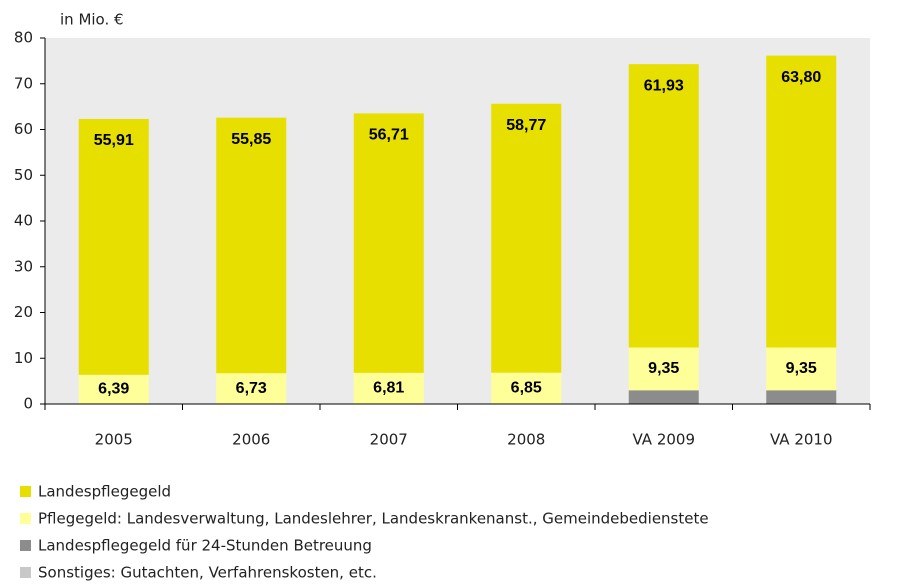  I want to click on y-tick-label: 0, so click(28, 404).